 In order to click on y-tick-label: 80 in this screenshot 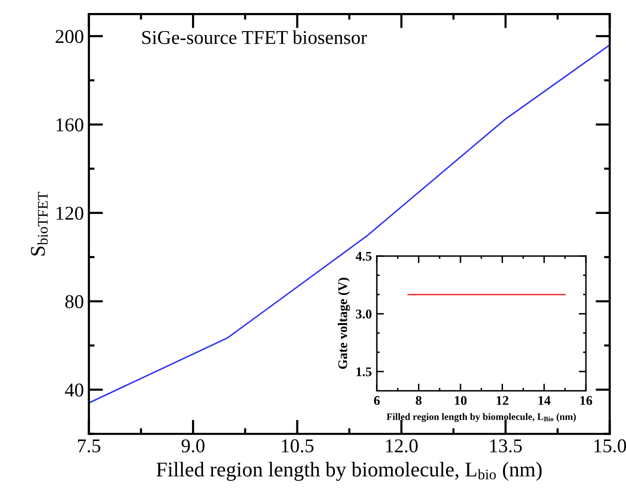, I will do `click(74, 301)`.